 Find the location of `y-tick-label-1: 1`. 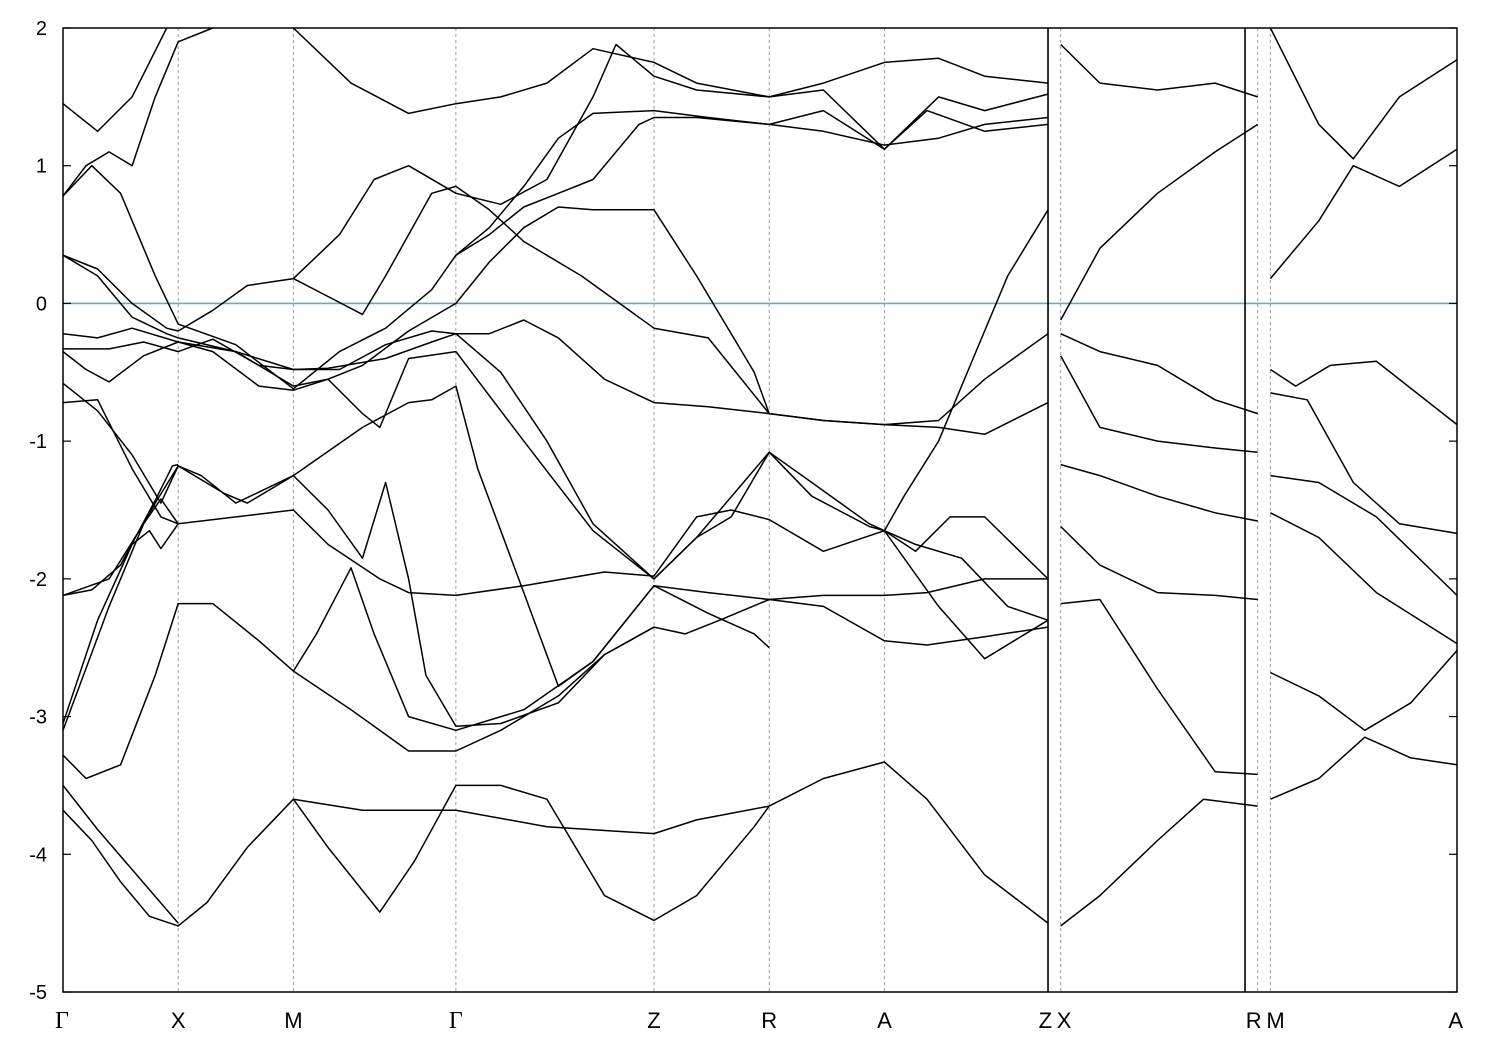

y-tick-label-1: 1 is located at coordinates (41, 167).